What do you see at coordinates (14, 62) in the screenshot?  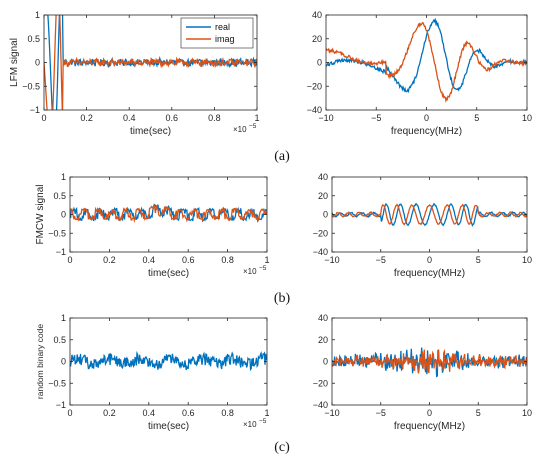 I see `y-axis-label: LFM signal` at bounding box center [14, 62].